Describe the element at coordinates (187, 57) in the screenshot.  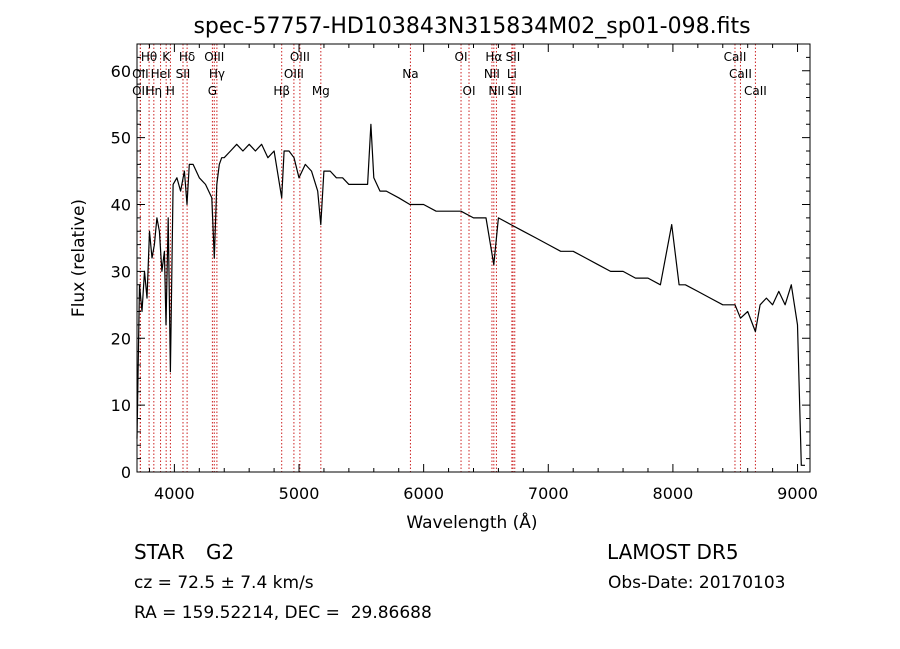
I see `line-label: Hδ` at that location.